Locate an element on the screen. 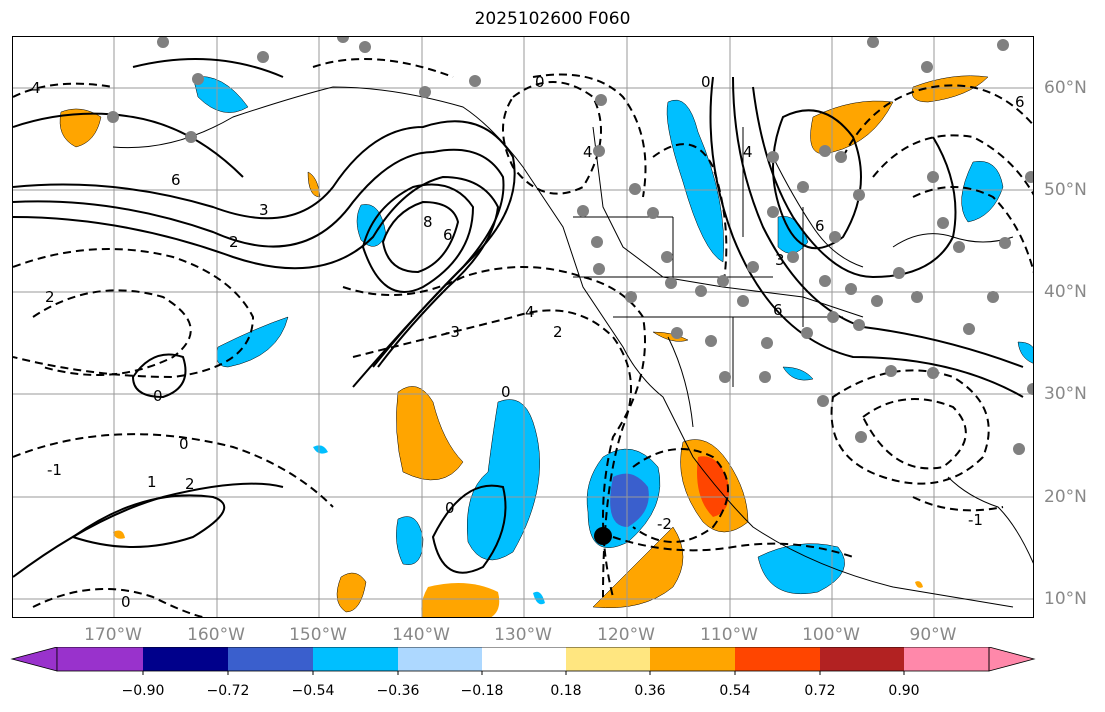 This screenshot has width=1105, height=712. colorbar-tick-label: −0.72 is located at coordinates (228, 691).